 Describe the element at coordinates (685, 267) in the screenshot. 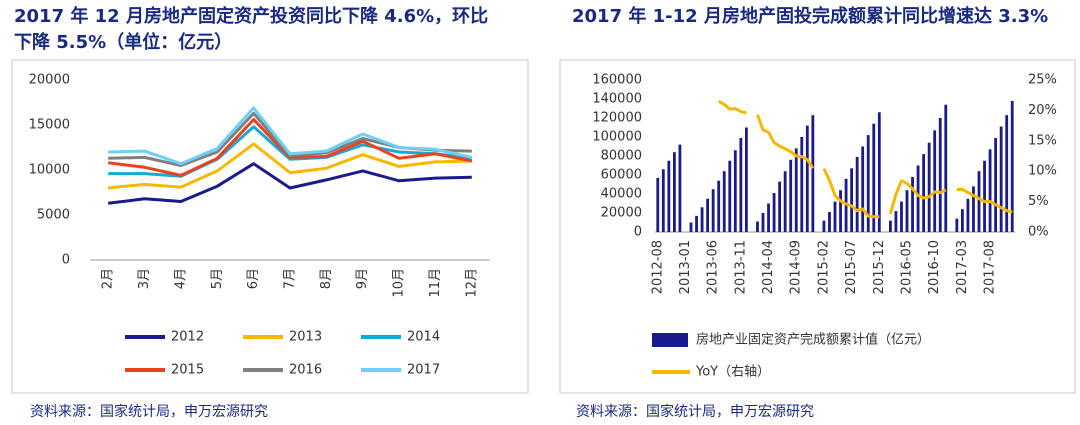

I see `x-tick-label: 2013-01` at that location.